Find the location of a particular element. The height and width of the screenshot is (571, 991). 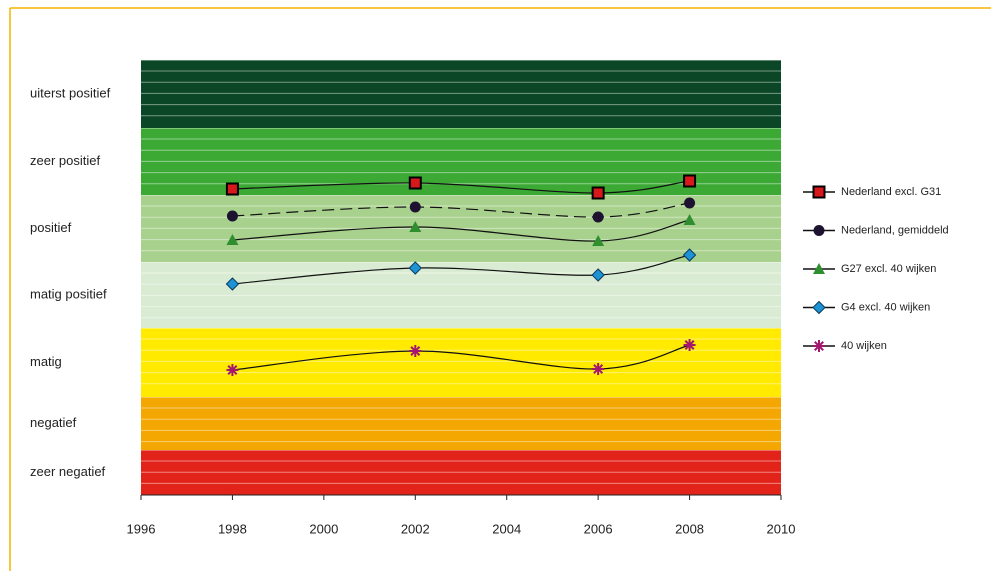

x-tick-label: 2002 is located at coordinates (415, 528).